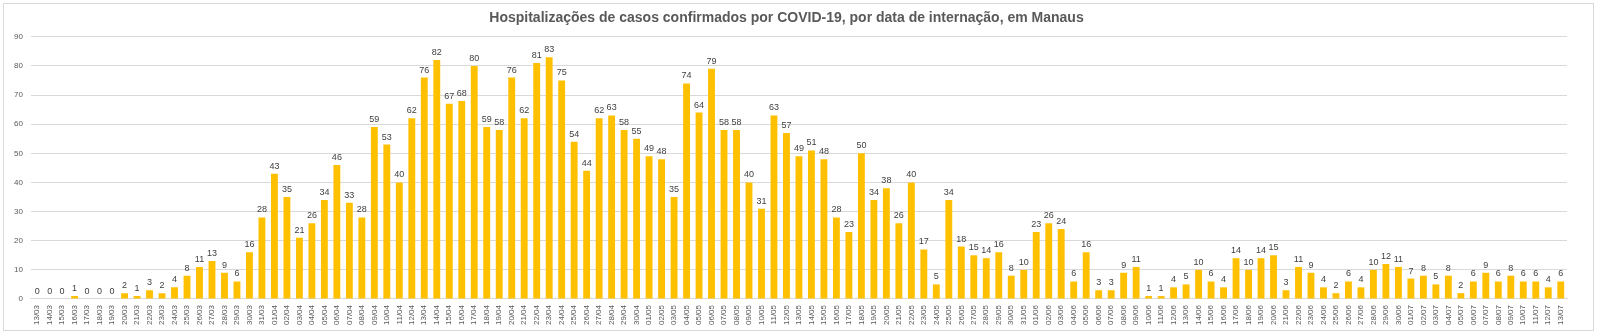 This screenshot has height=334, width=1597. I want to click on x-tick-label: 19/05, so click(874, 315).